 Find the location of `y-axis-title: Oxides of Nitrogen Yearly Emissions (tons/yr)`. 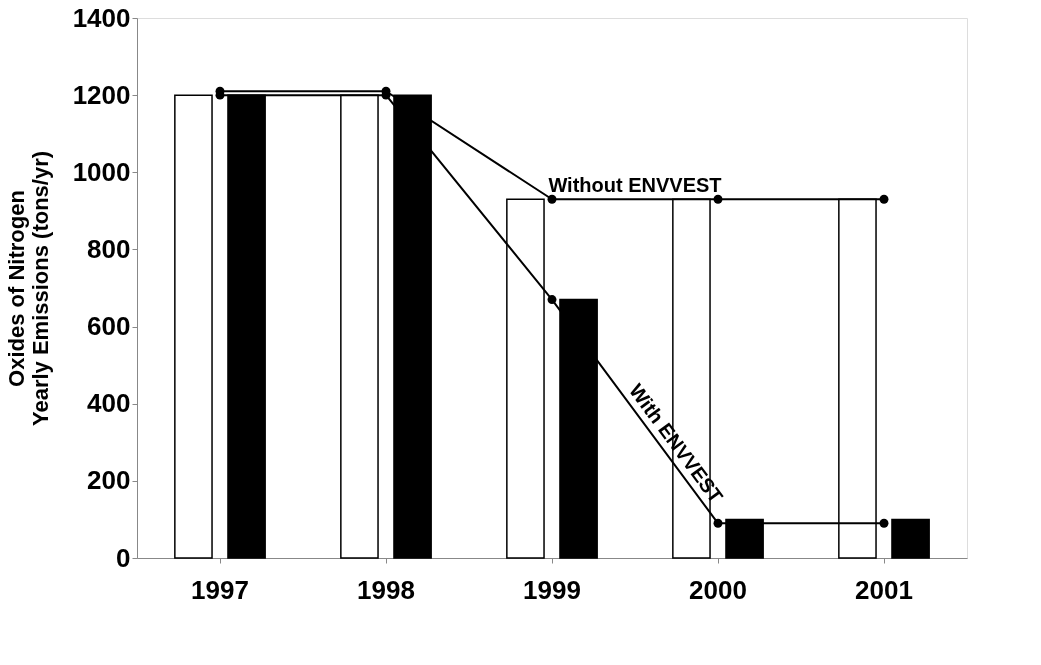

y-axis-title: Oxides of Nitrogen Yearly Emissions (tons/yr) is located at coordinates (28, 288).